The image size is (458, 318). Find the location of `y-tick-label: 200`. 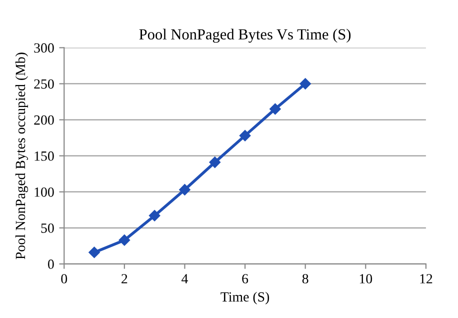

y-tick-label: 200 is located at coordinates (44, 120).